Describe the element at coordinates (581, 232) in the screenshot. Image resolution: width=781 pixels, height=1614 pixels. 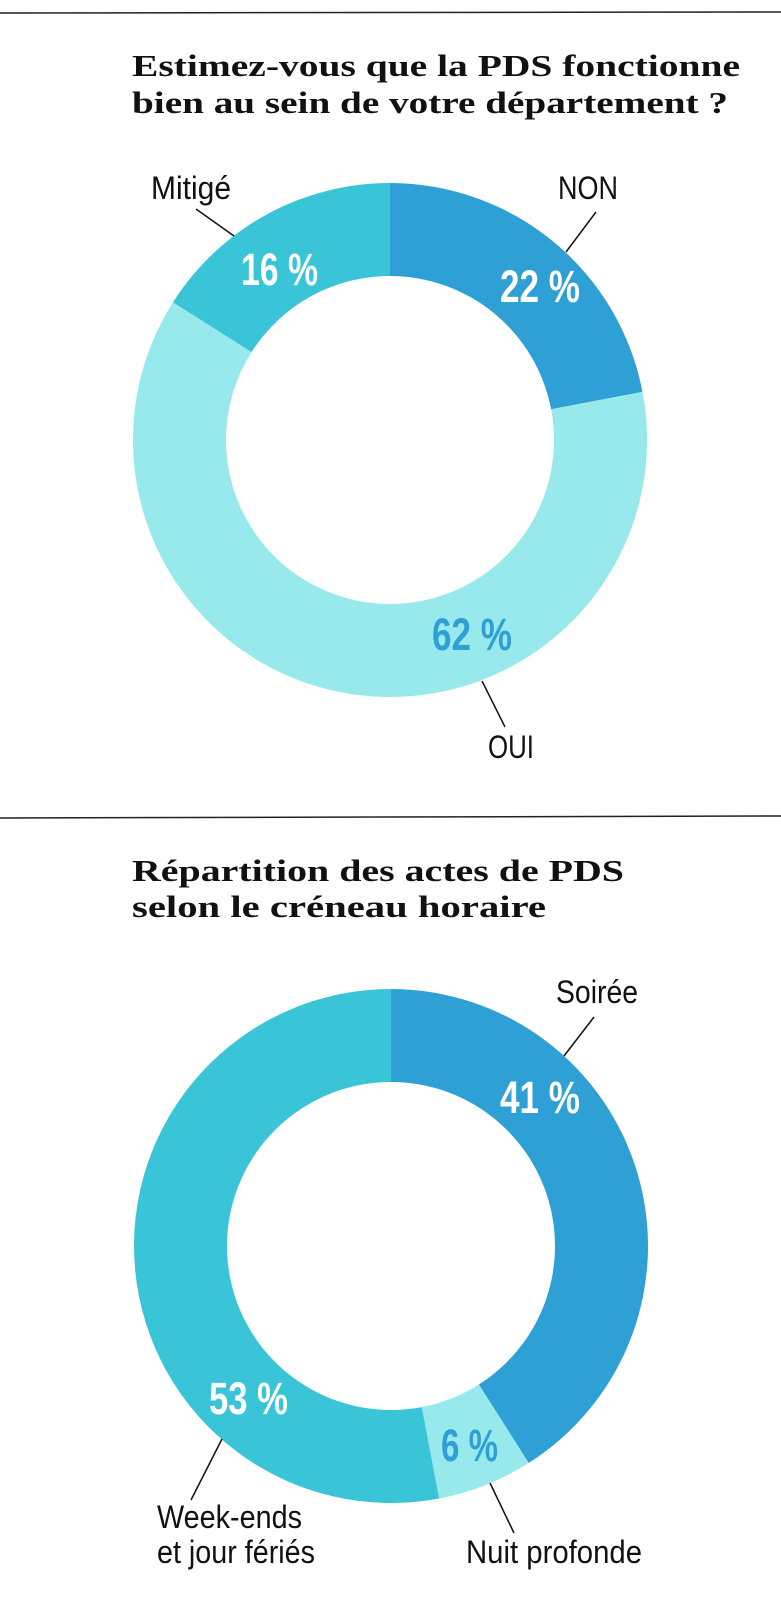
I see `leader-non` at that location.